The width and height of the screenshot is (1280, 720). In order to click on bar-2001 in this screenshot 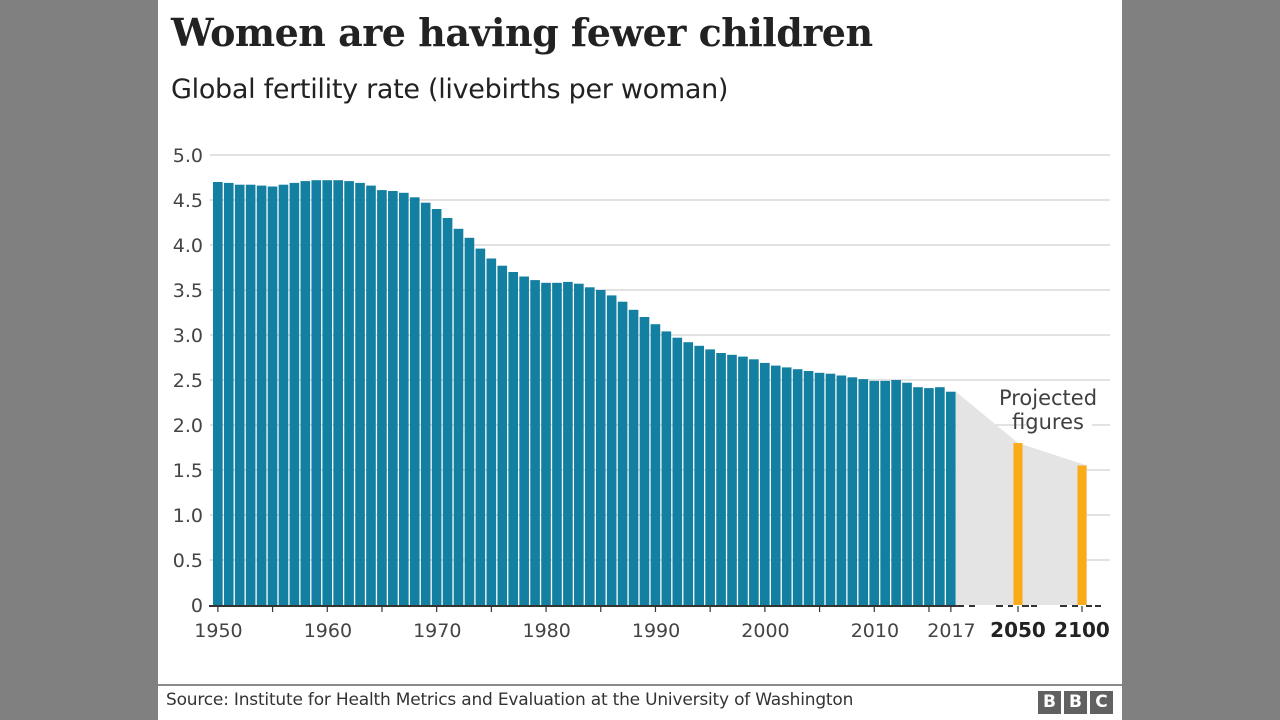, I will do `click(775, 485)`.